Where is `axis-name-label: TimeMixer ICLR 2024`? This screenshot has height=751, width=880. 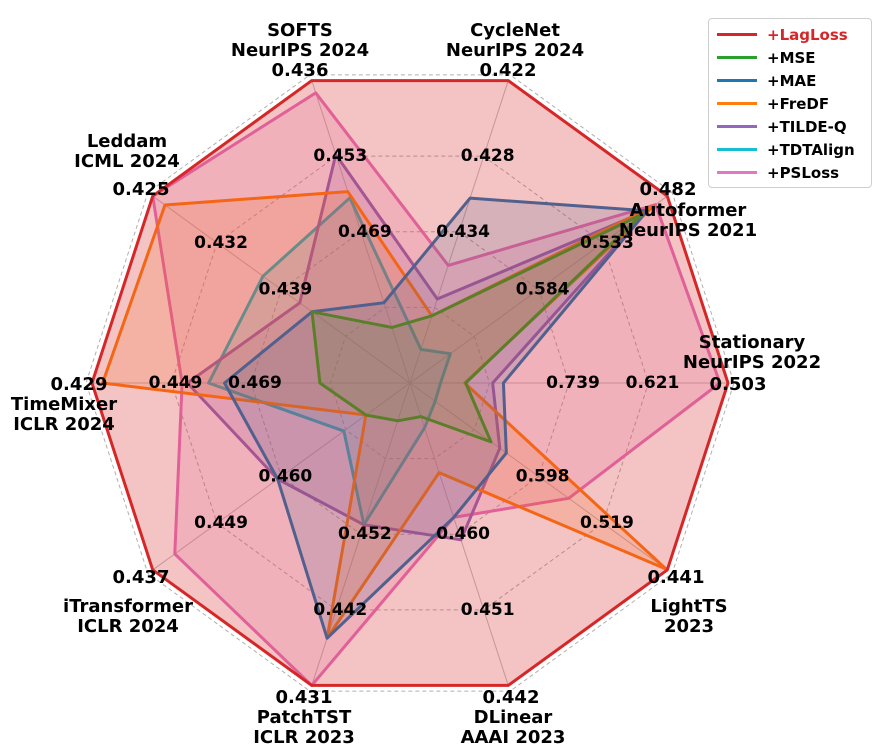
axis-name-label: TimeMixer ICLR 2024 is located at coordinates (64, 414).